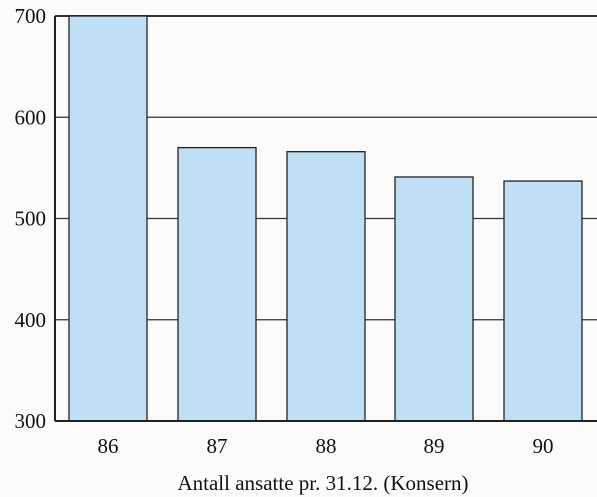 Image resolution: width=597 pixels, height=497 pixels. I want to click on y-tick-label: 600, so click(31, 117).